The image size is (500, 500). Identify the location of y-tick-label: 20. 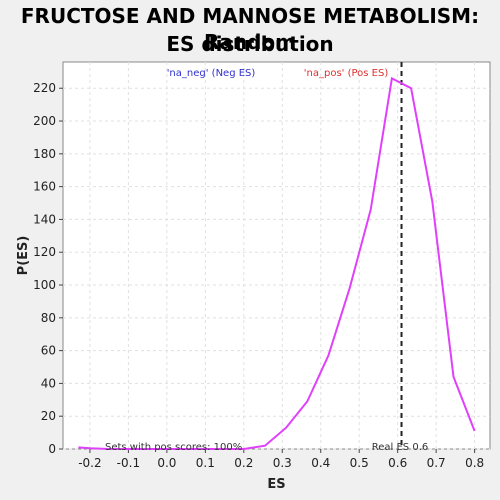
(48, 416).